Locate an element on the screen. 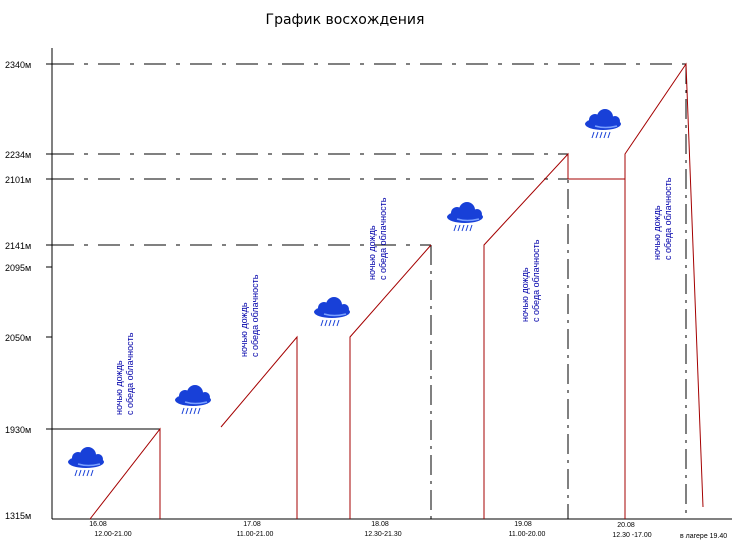 This screenshot has height=551, width=740. x-day-date: 17.08 is located at coordinates (252, 524).